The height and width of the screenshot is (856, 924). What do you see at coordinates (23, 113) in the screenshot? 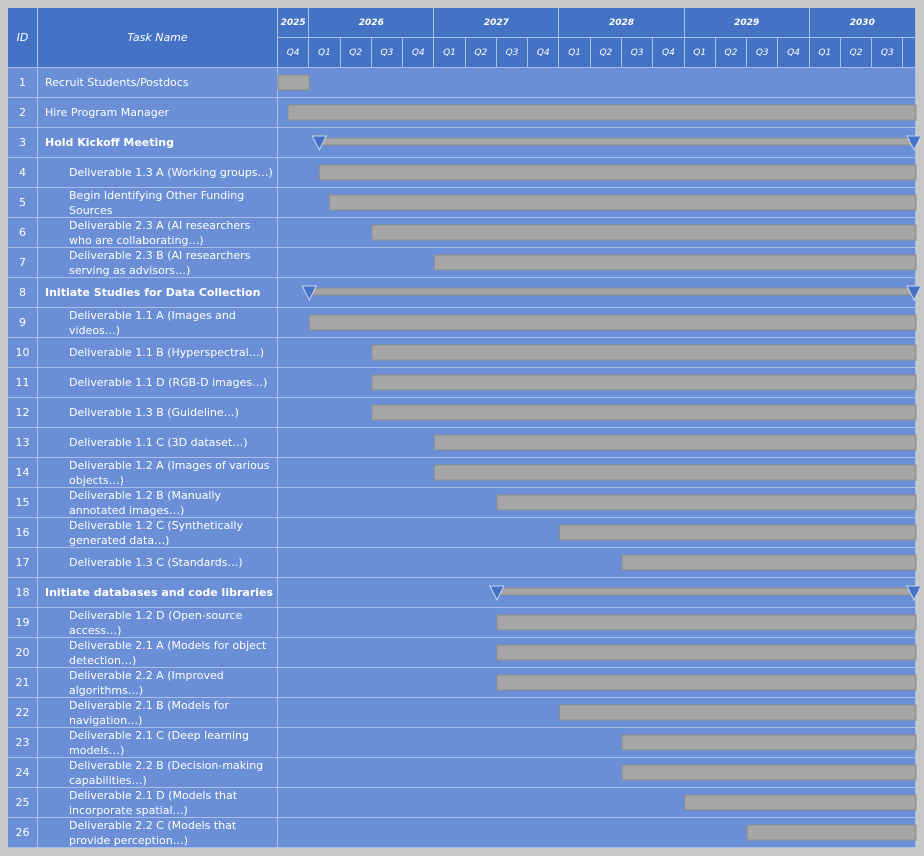
I see `task-id: 2` at bounding box center [23, 113].